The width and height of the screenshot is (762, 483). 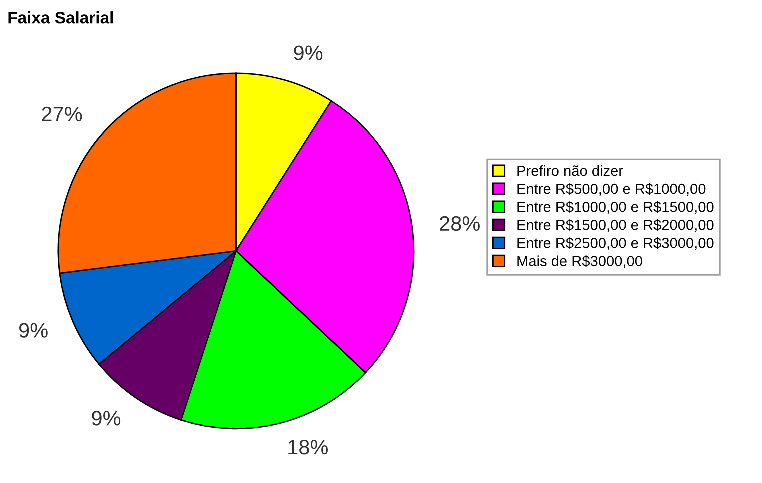 I want to click on data-label: 18%, so click(x=308, y=447).